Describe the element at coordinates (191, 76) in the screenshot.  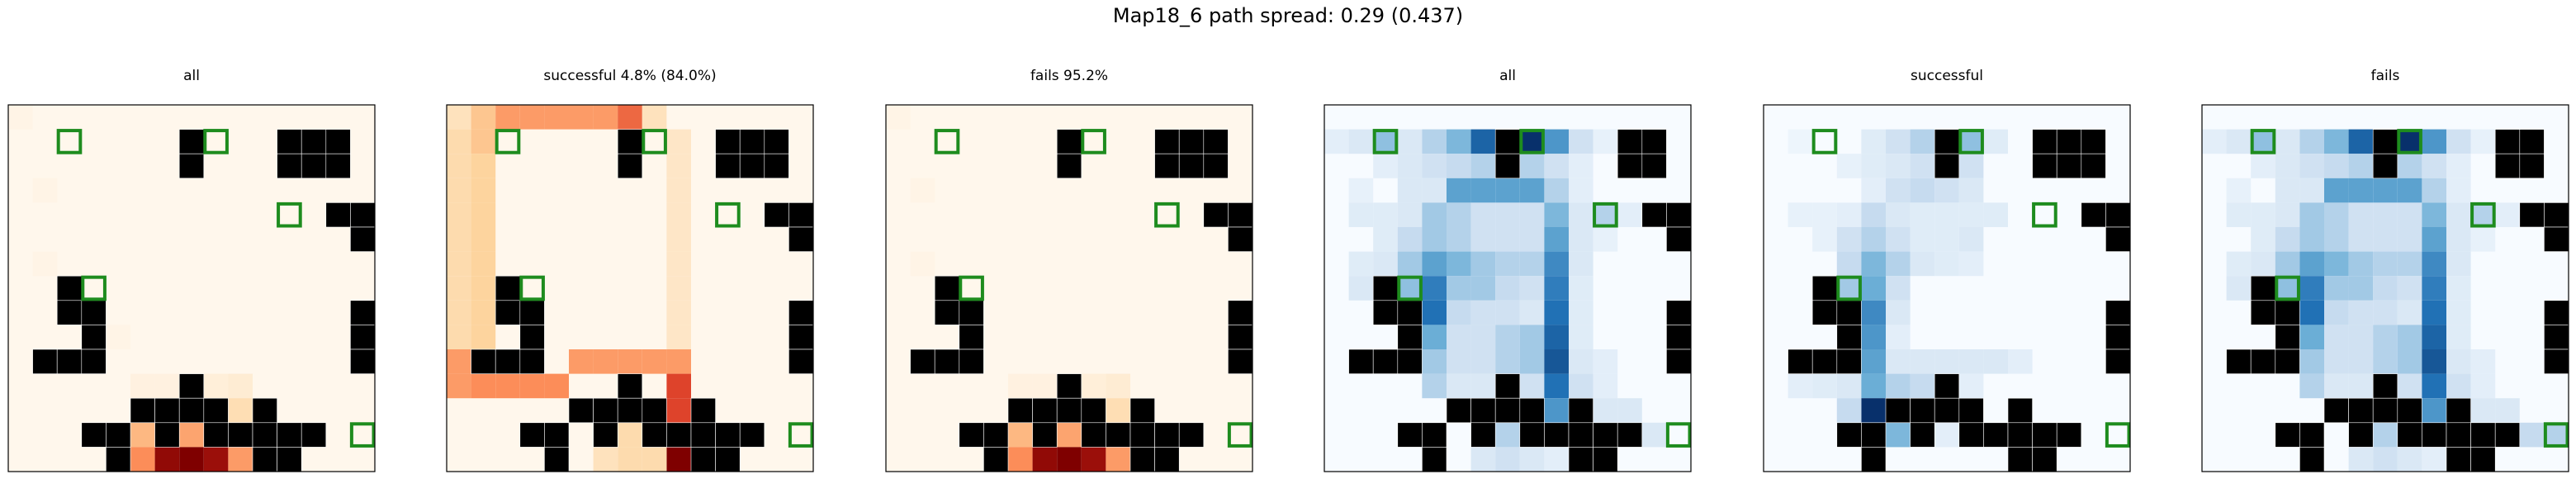
I see `panel-title-1: all` at that location.